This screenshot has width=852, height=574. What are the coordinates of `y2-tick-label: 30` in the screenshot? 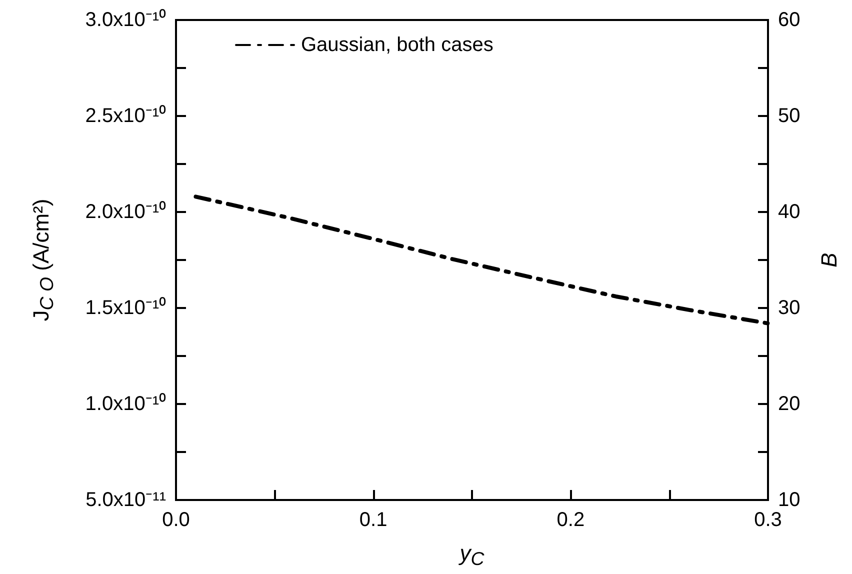 It's located at (789, 308).